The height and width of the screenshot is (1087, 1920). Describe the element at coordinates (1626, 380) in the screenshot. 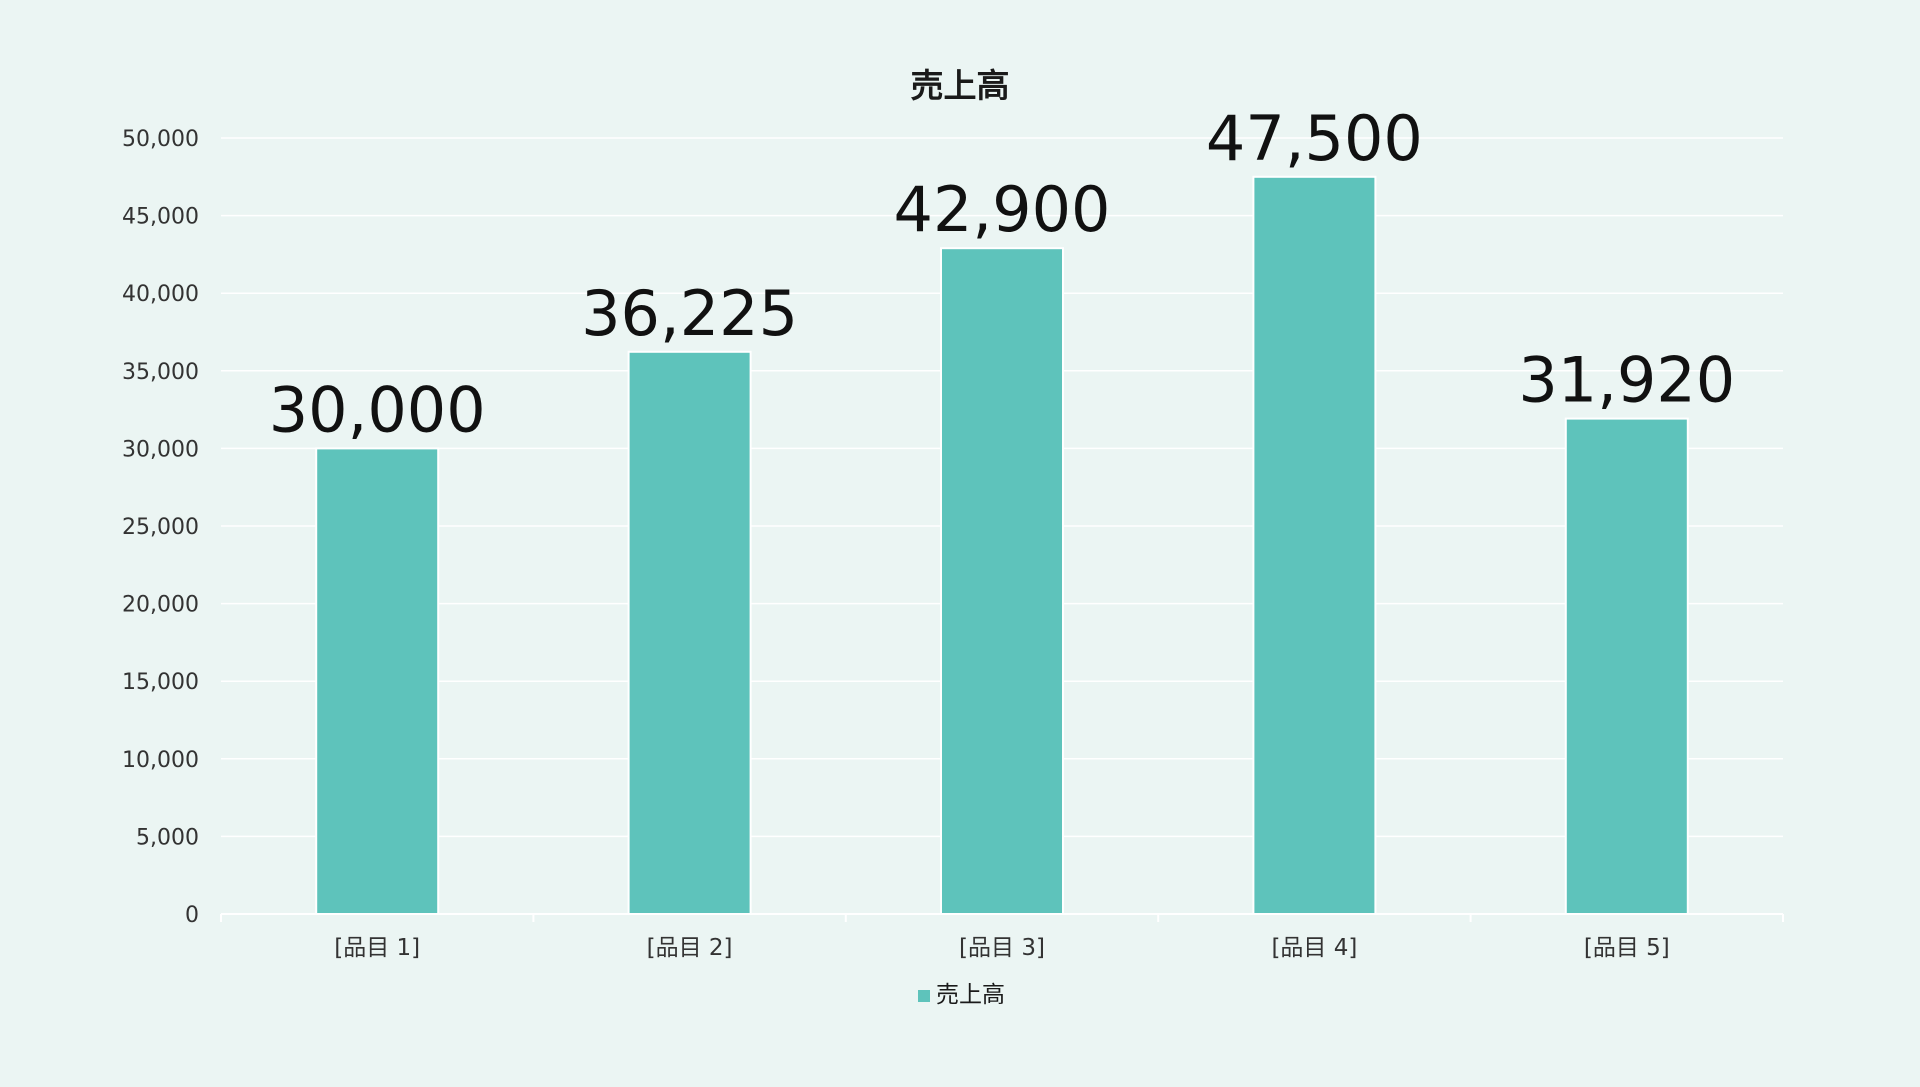

I see `data-label: 31,920` at that location.